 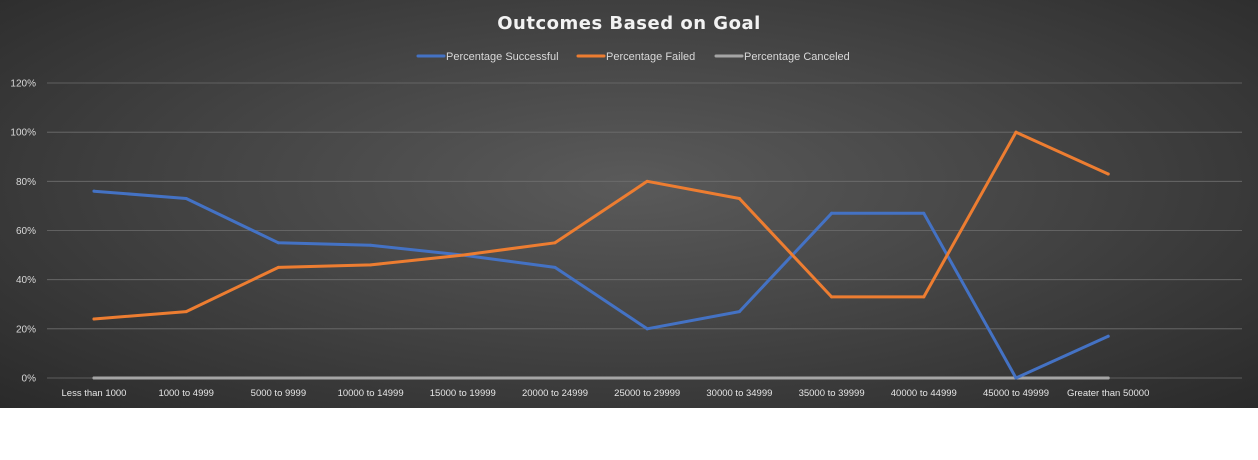 I want to click on x-category-label: 10000 to 14999, so click(x=371, y=393).